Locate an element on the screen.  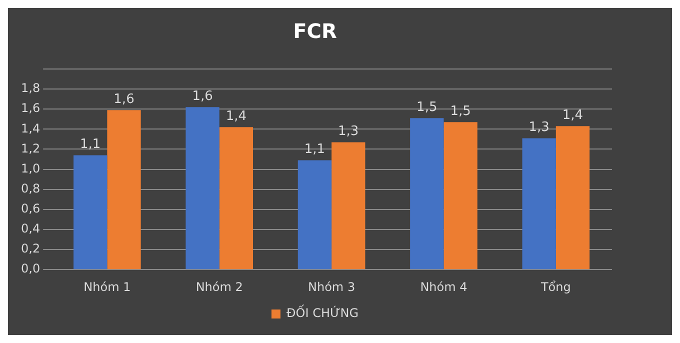
y-tick-label: 1,8 is located at coordinates (30, 88).